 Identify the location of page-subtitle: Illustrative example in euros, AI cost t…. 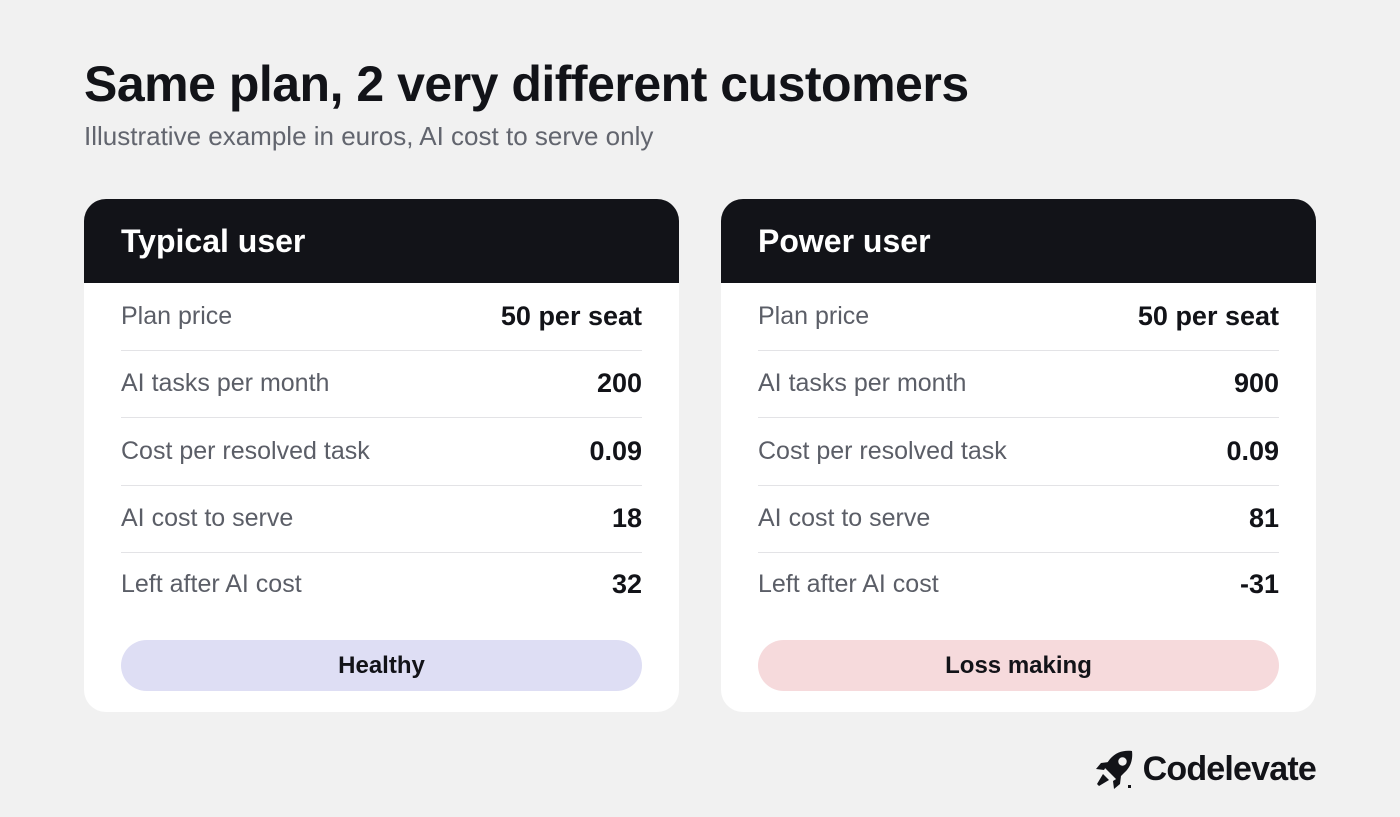
(369, 136).